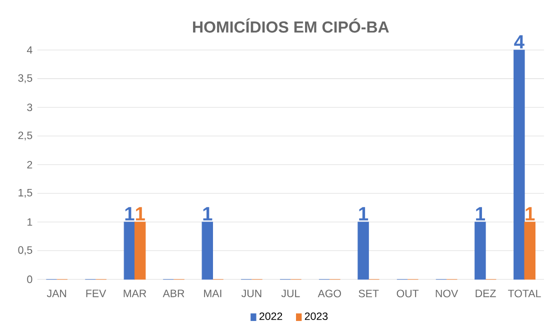 The height and width of the screenshot is (330, 550). I want to click on y-tick-label: 1, so click(30, 222).